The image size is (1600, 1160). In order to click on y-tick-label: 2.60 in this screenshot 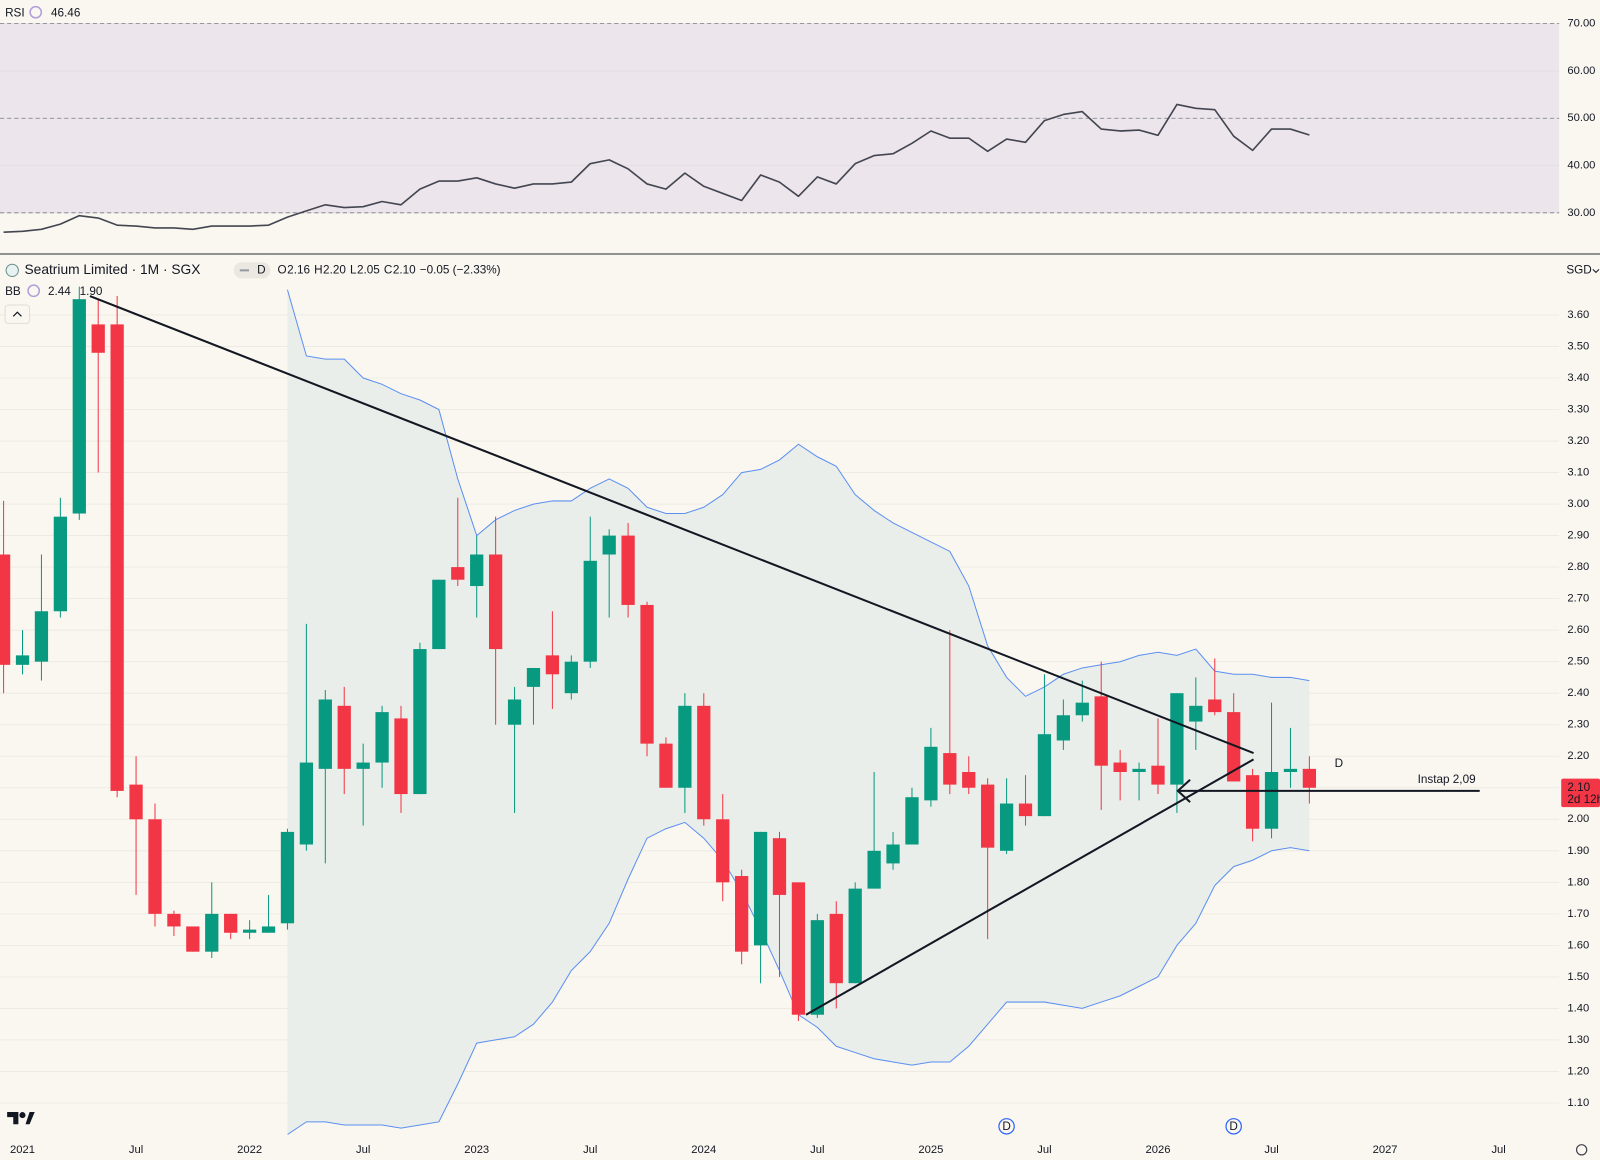, I will do `click(1578, 630)`.